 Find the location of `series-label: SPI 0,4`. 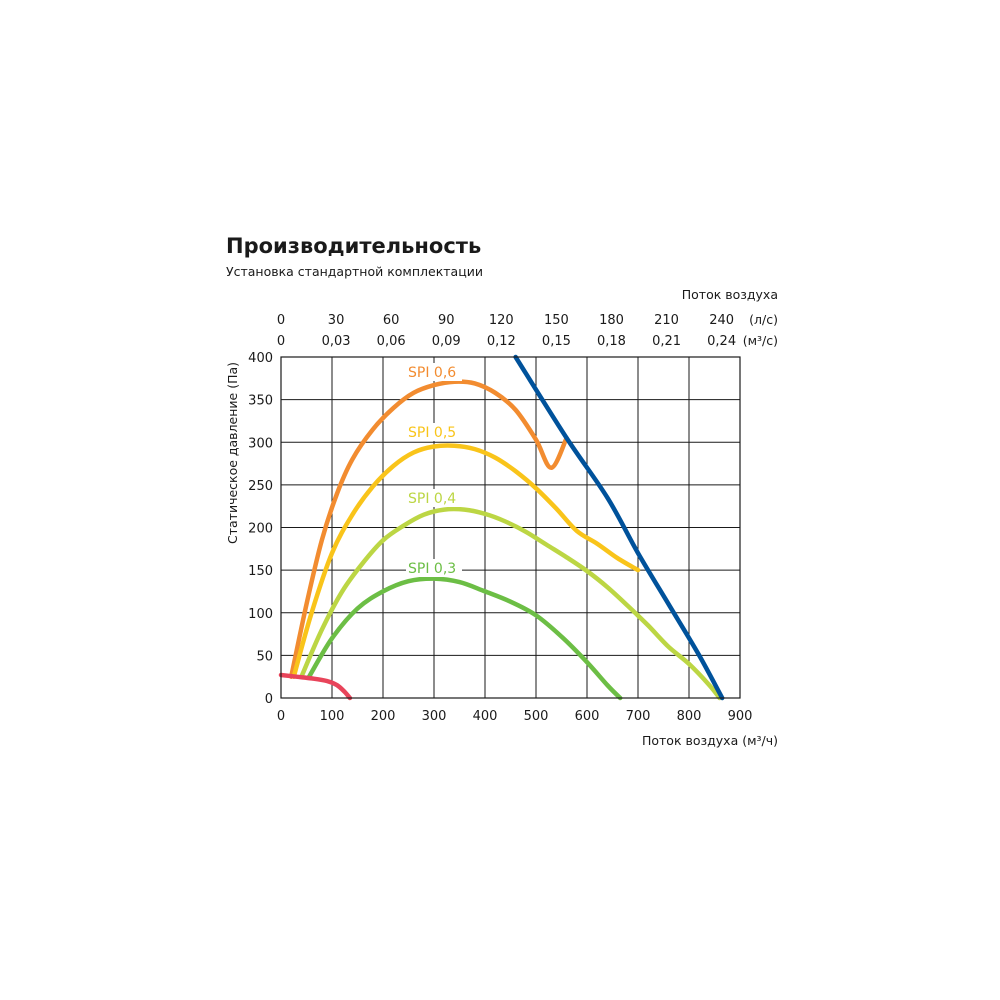

series-label: SPI 0,4 is located at coordinates (432, 499).